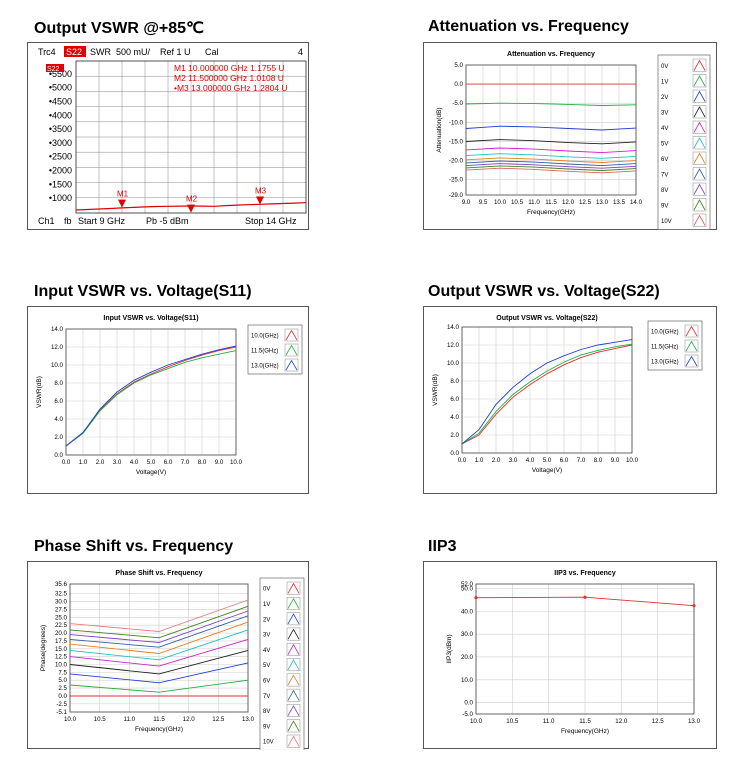  What do you see at coordinates (60, 184) in the screenshot?
I see `vna-y-tick-label: •1500` at bounding box center [60, 184].